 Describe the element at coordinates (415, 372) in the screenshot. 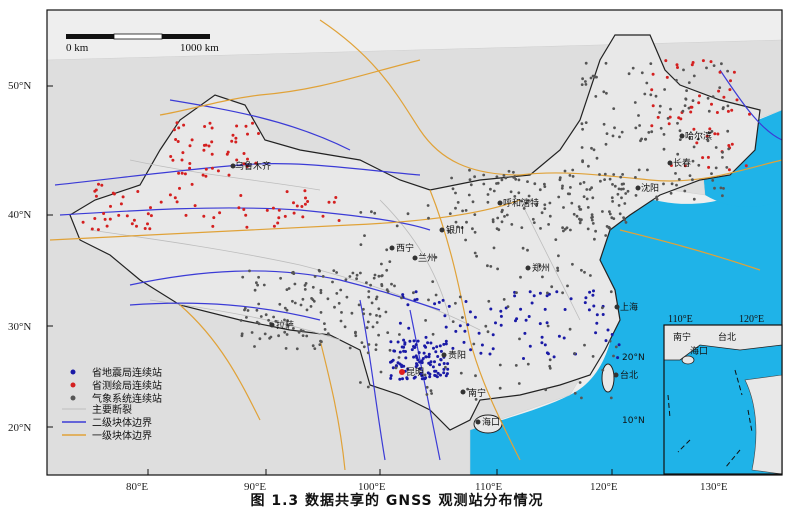

I see `city-label: 昆明` at that location.